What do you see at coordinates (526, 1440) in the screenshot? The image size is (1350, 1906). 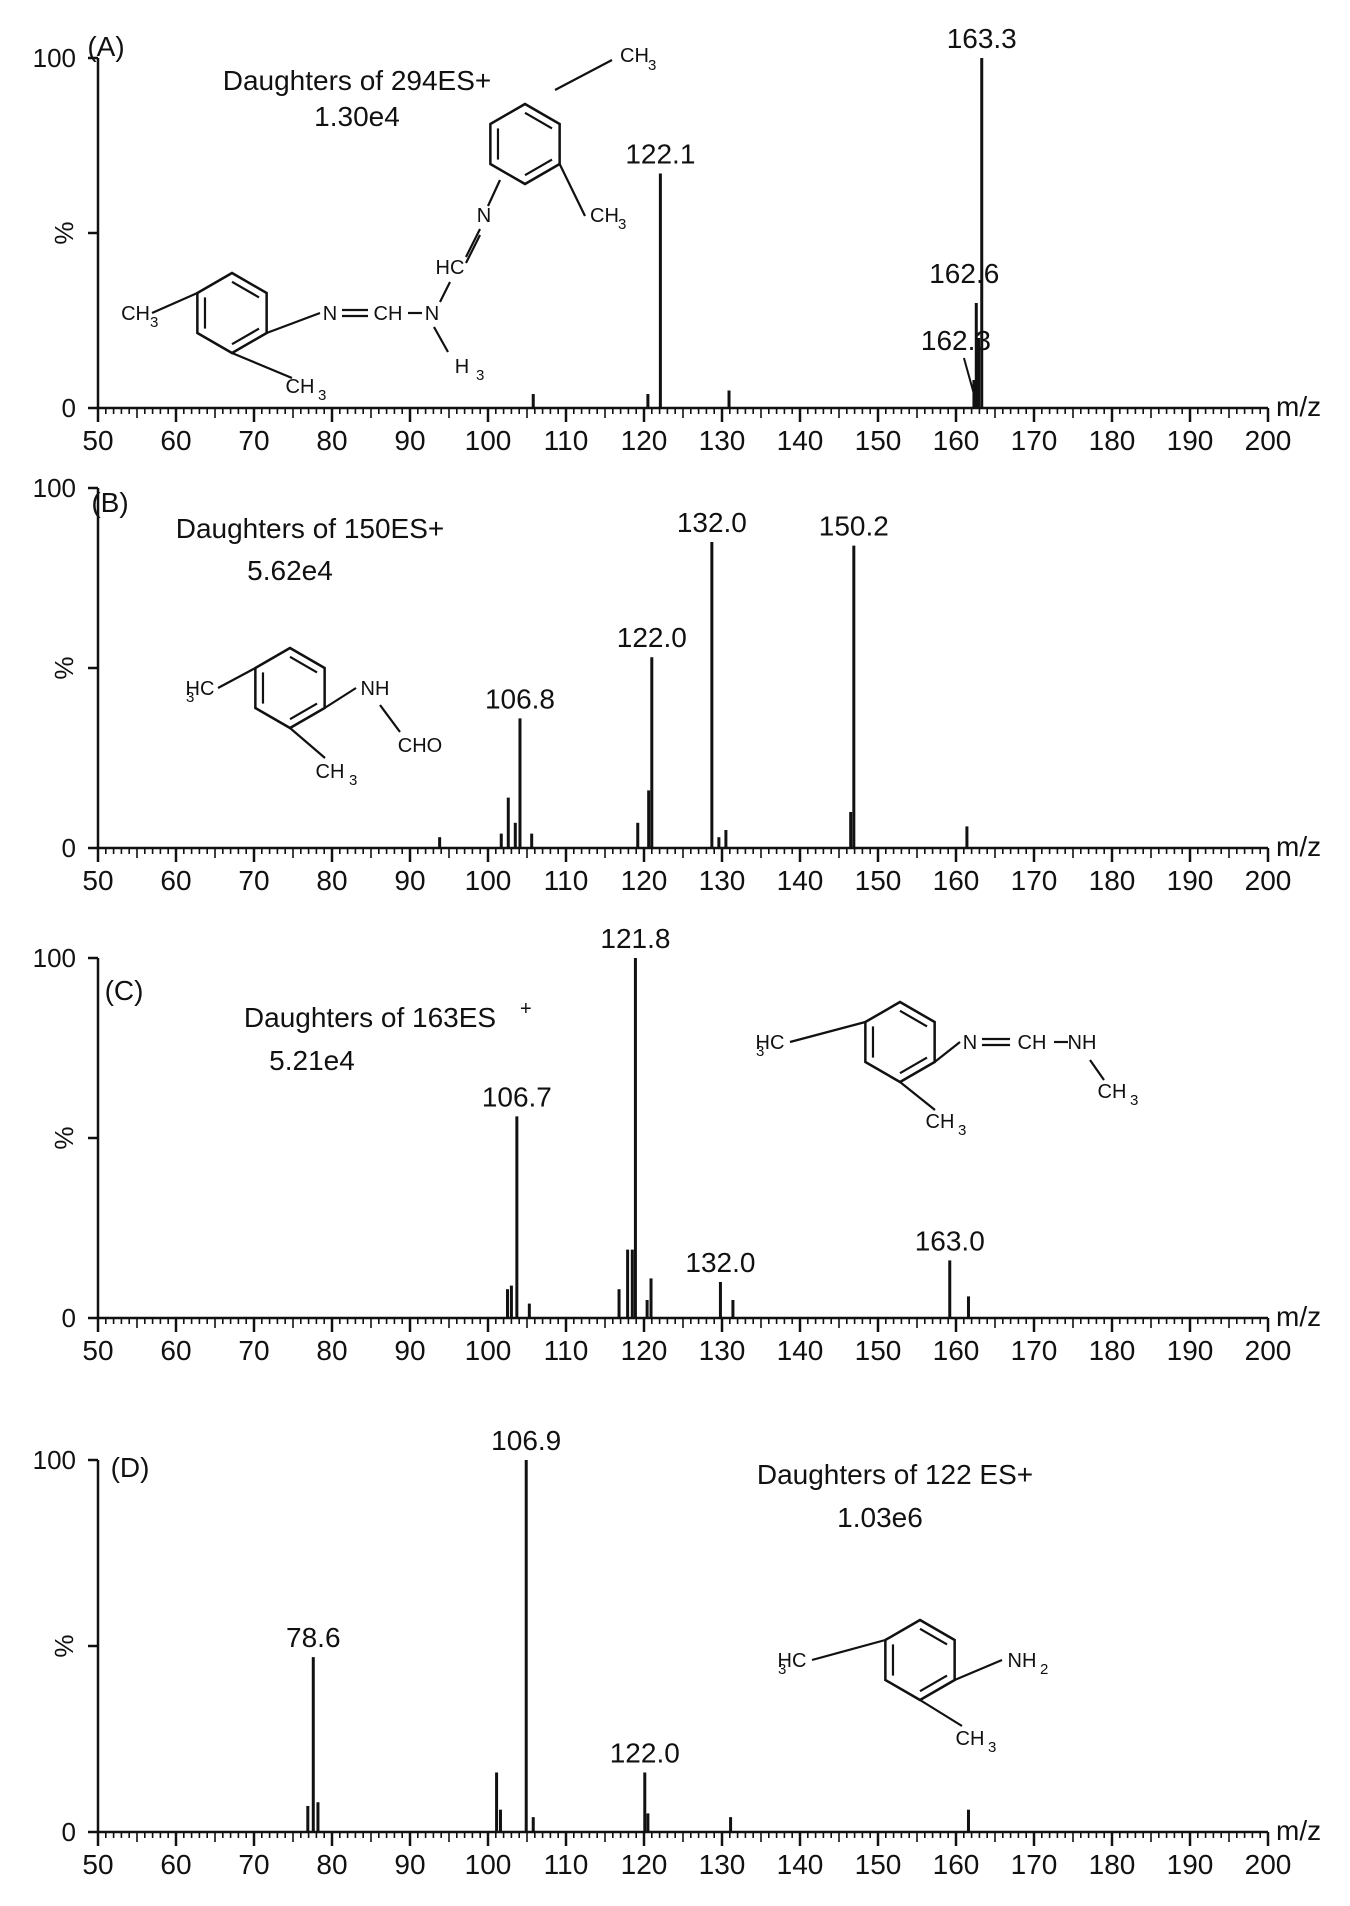 I see `peak-label: 106.9` at bounding box center [526, 1440].